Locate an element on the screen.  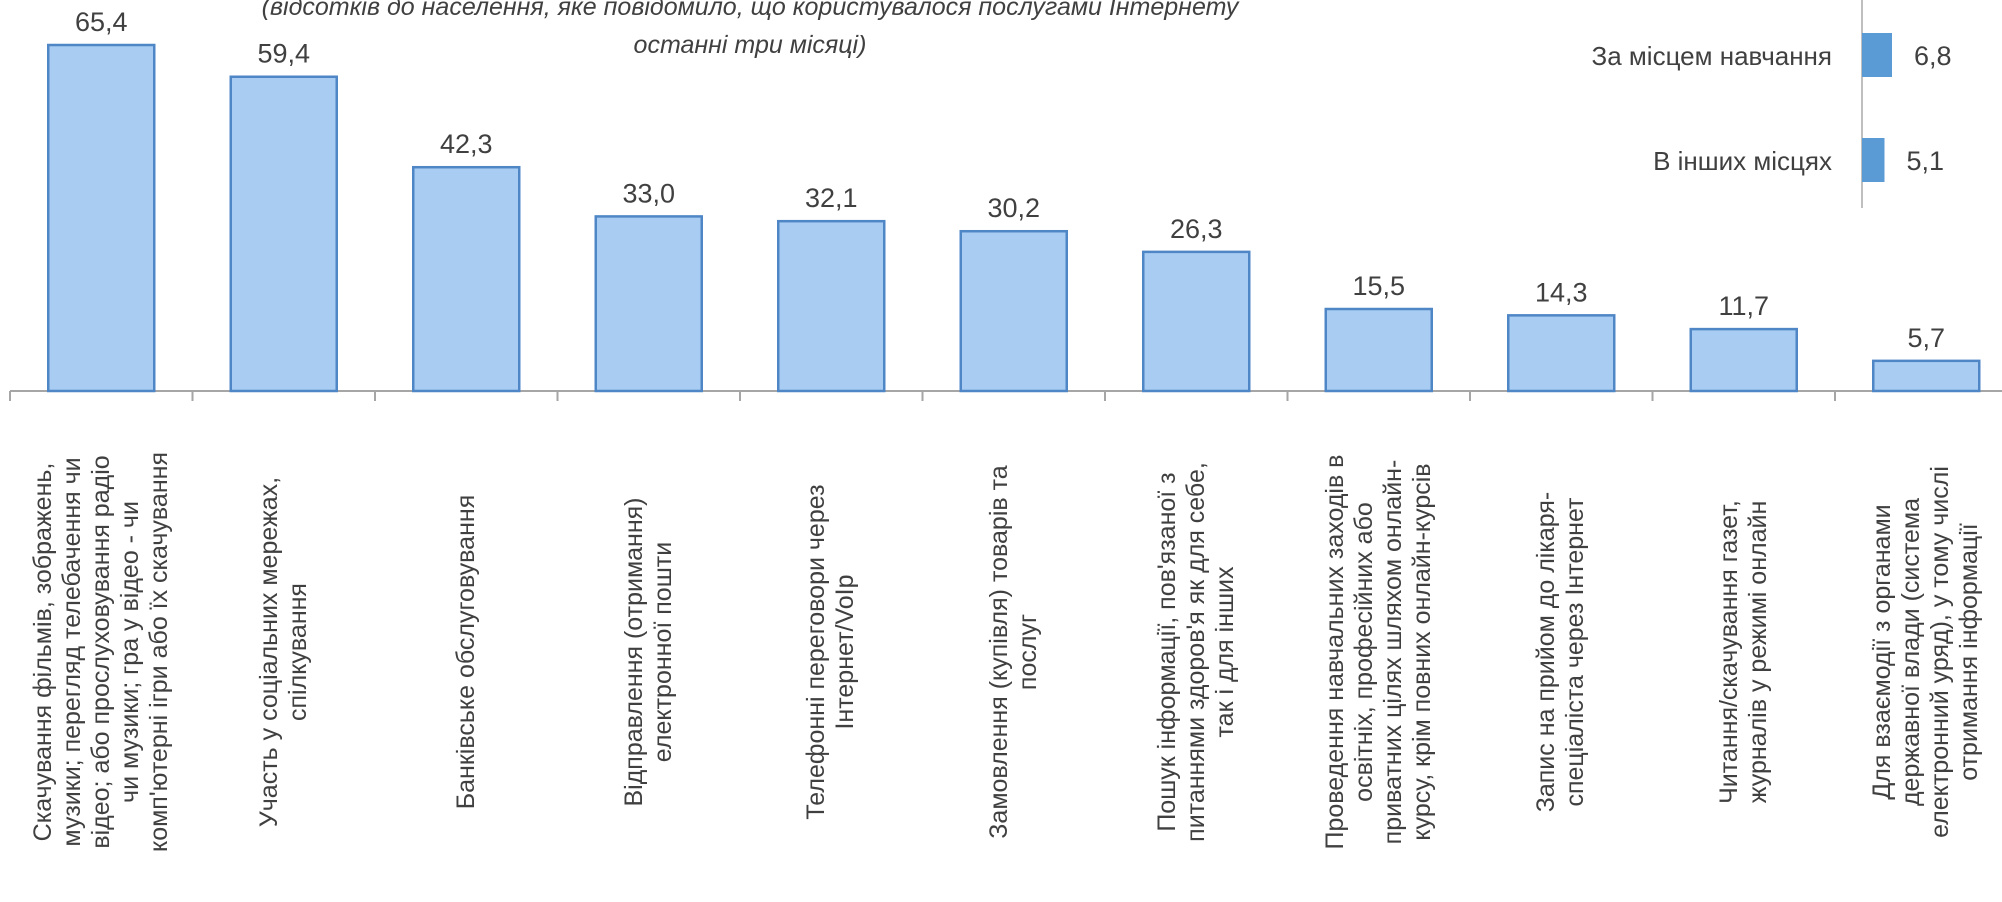
category-label-line: музики; перегляд телебачення чи is located at coordinates (71, 652).